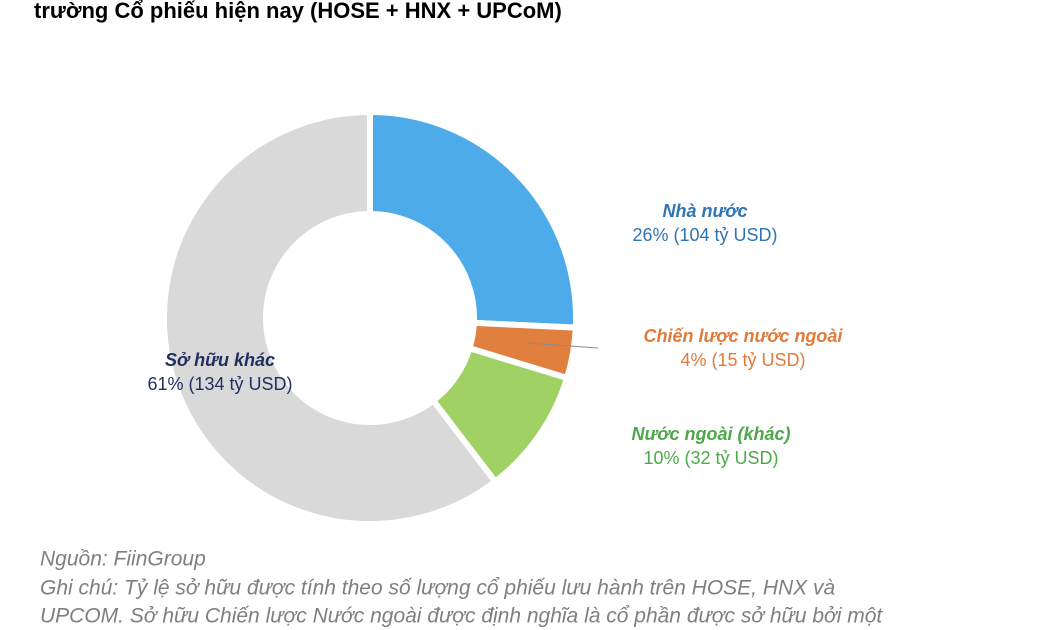  I want to click on value-label: 61% (134 tỷ USD), so click(219, 384).